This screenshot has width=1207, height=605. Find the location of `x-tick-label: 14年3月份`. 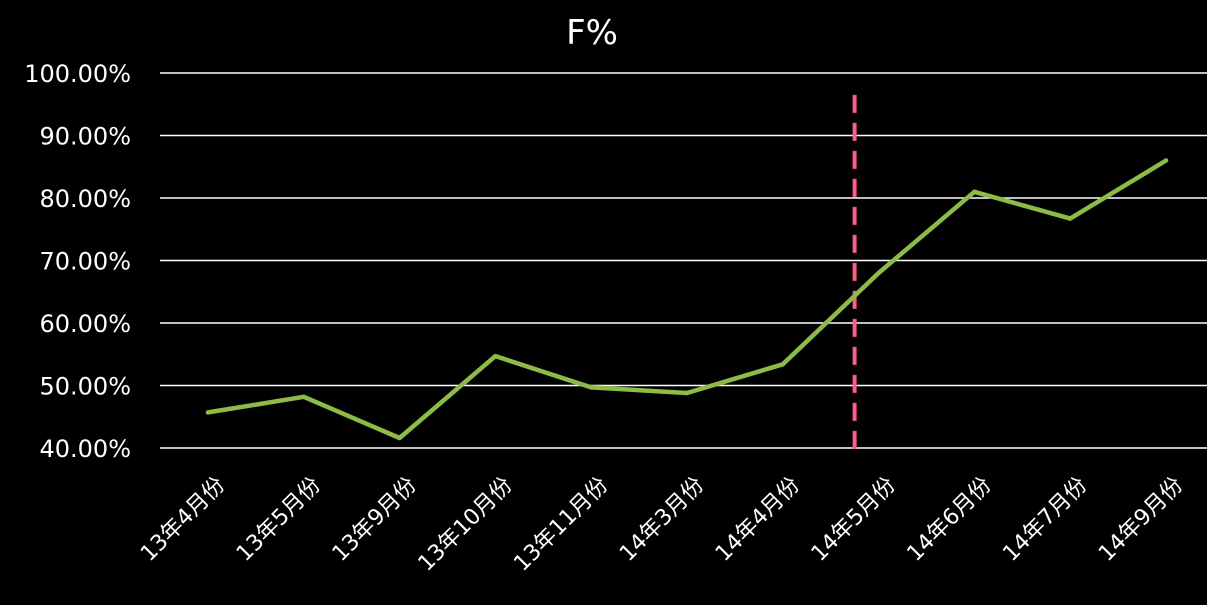

x-tick-label: 14年3月份 is located at coordinates (662, 520).